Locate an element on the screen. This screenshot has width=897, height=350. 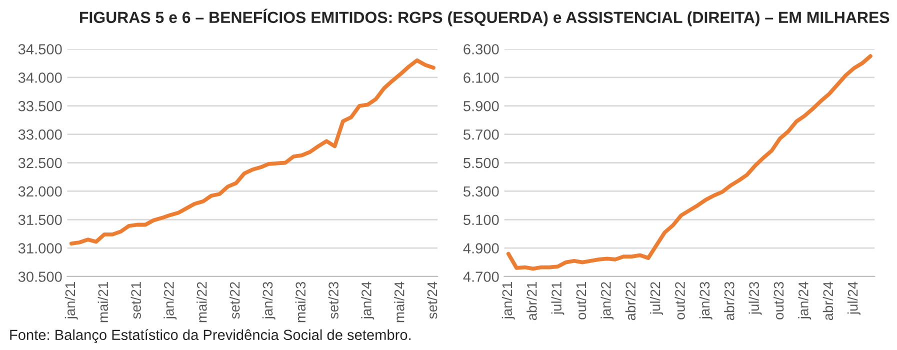
y-tick-label: 4.700 is located at coordinates (481, 277).